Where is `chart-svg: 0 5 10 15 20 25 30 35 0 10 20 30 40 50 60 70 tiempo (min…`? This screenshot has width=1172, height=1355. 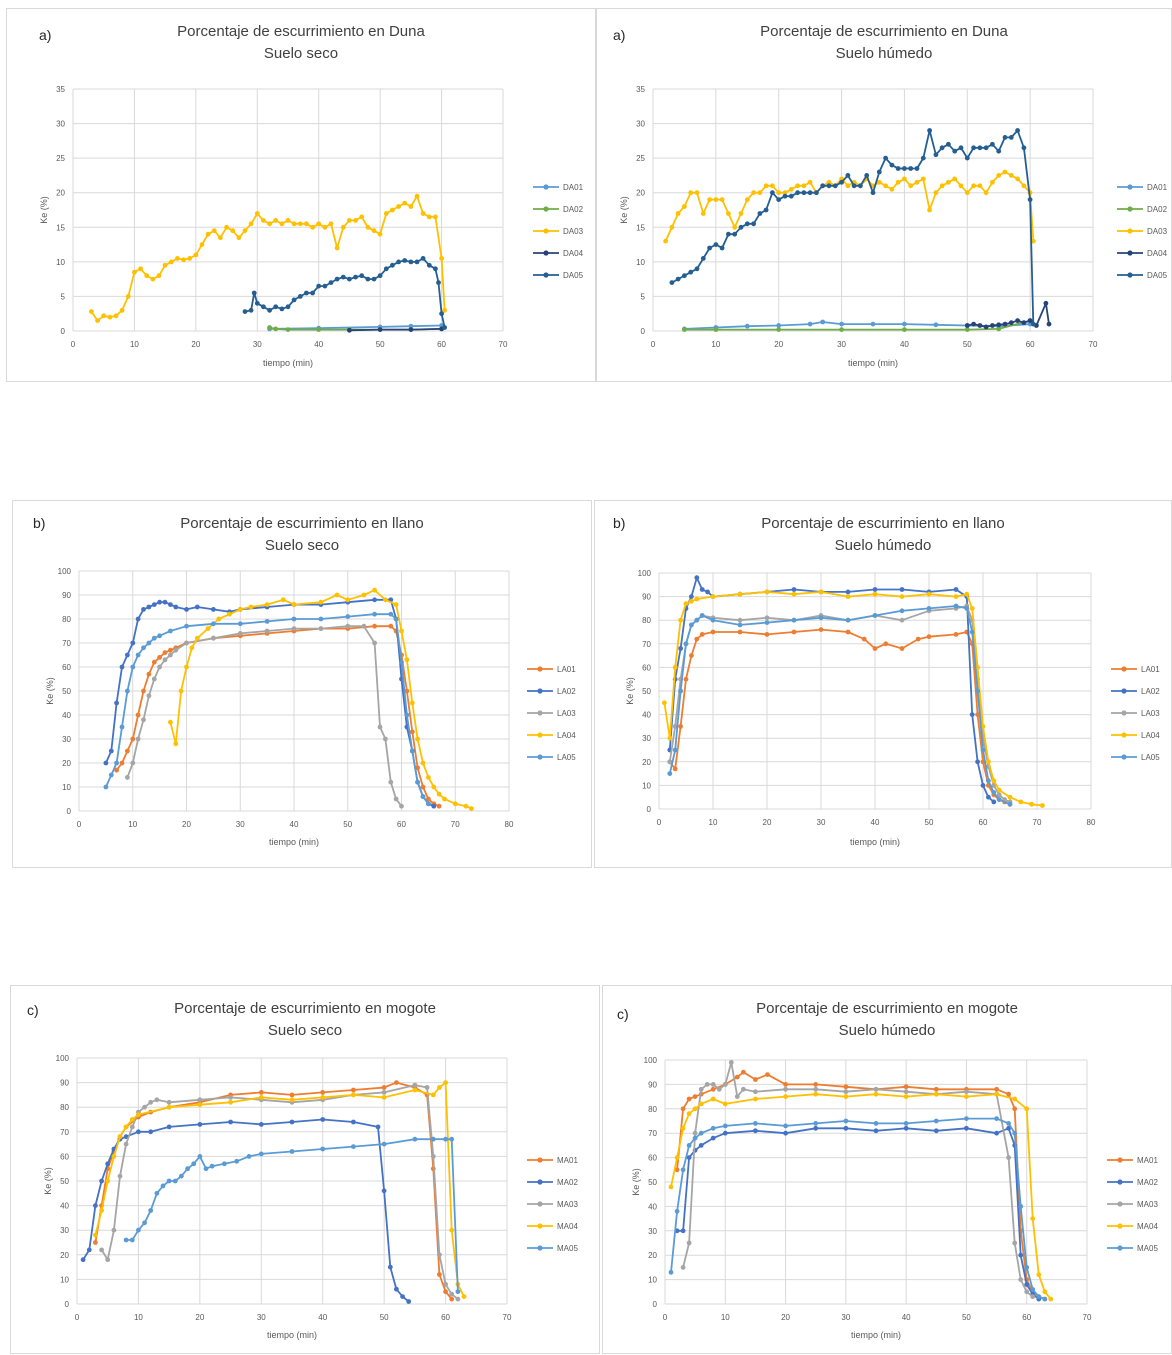
chart-svg: 0 5 10 15 20 25 30 35 0 10 20 30 40 50 60 70 tiempo (min… is located at coordinates (311, 226).